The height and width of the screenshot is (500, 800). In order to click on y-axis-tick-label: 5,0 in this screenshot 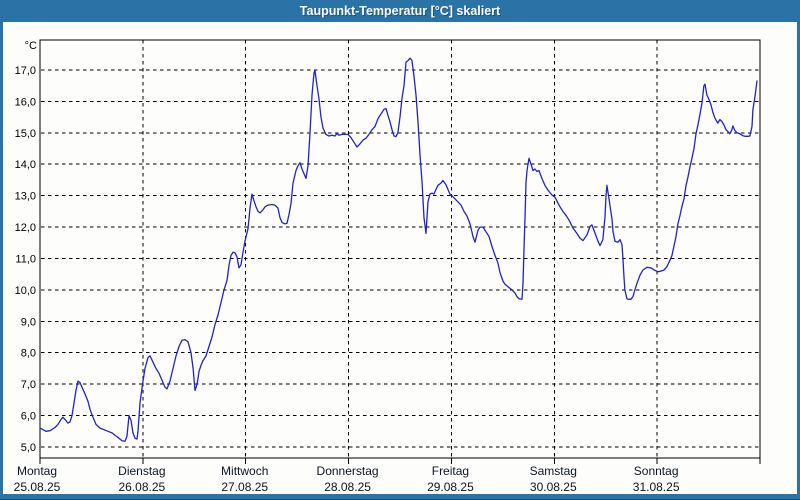, I will do `click(28, 448)`.